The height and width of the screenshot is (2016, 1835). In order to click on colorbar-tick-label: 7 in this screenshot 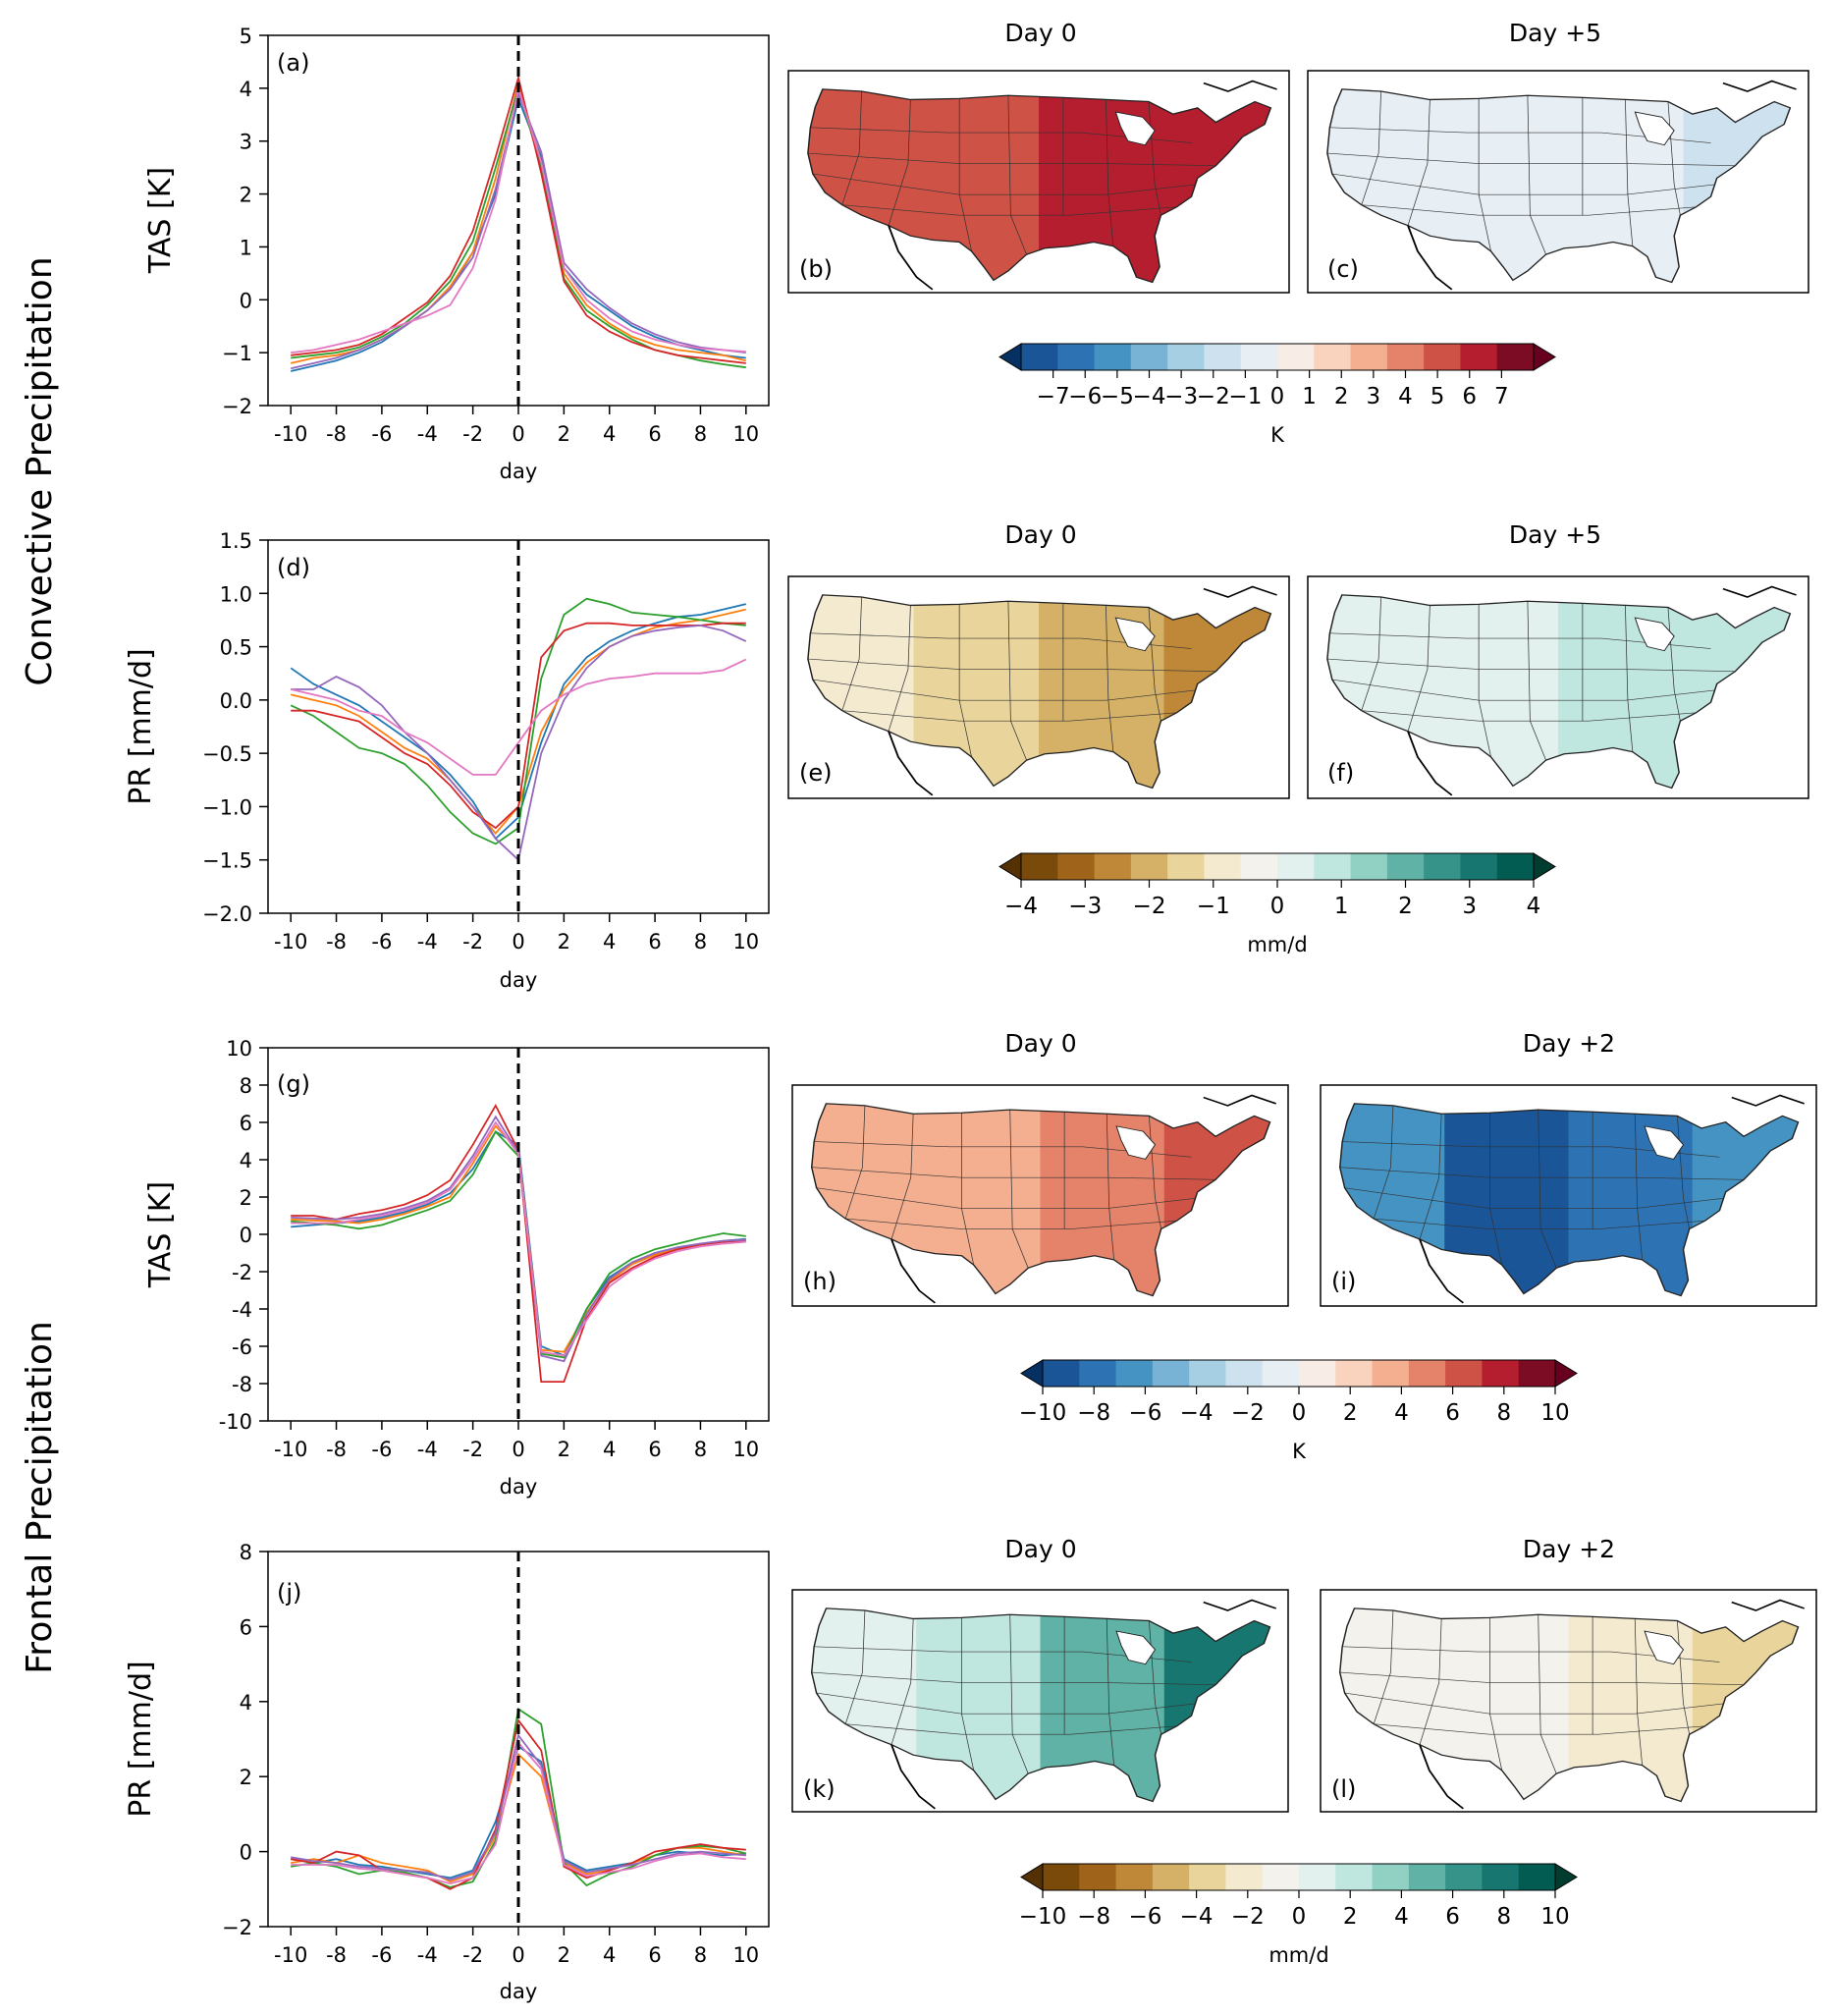, I will do `click(1501, 396)`.